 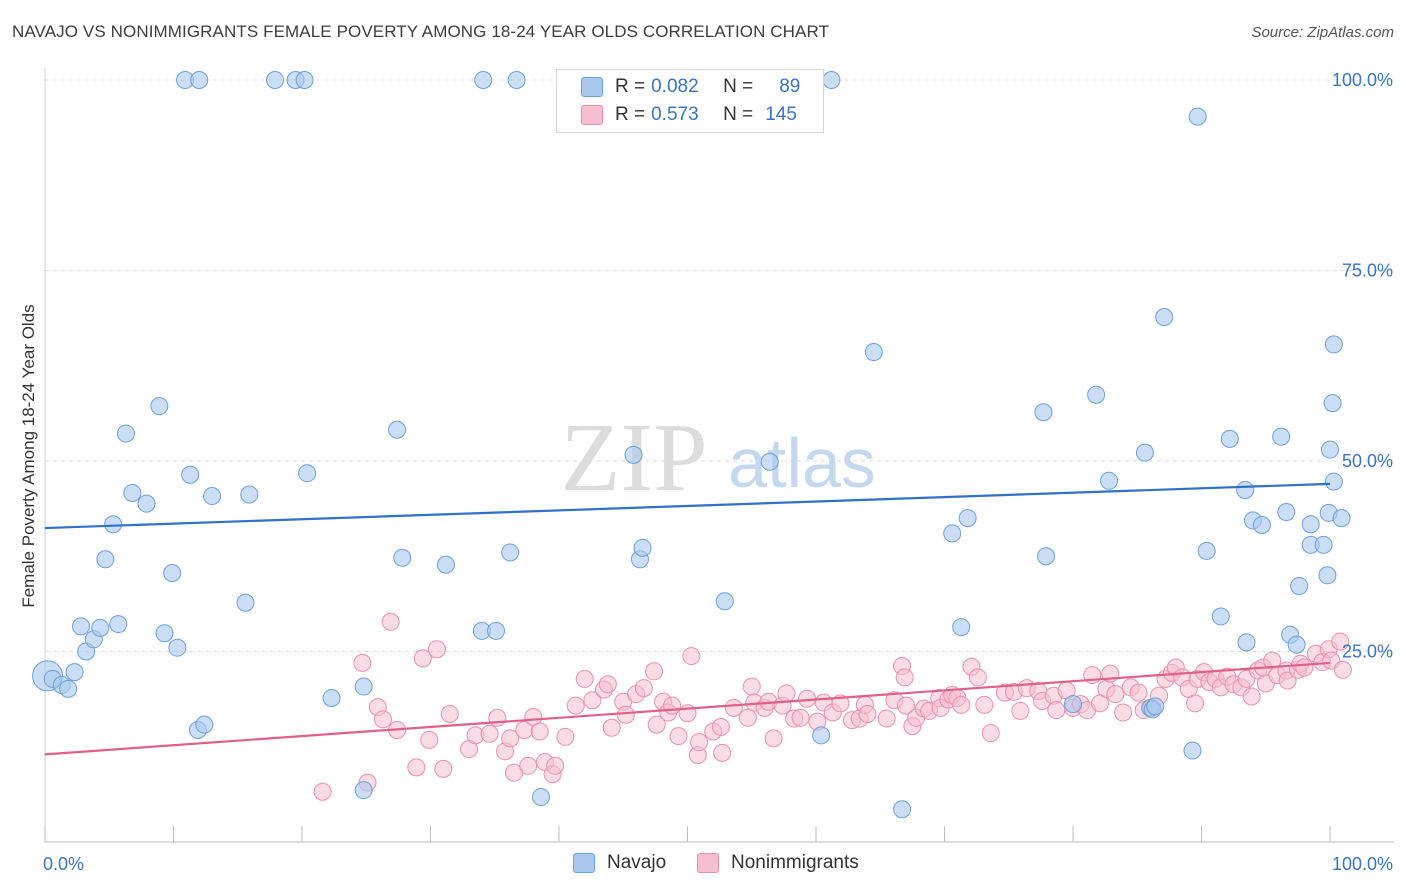 I want to click on y-tick-labels: 25.0% 50.0% 75.0% 100.0%, so click(x=1362, y=366).